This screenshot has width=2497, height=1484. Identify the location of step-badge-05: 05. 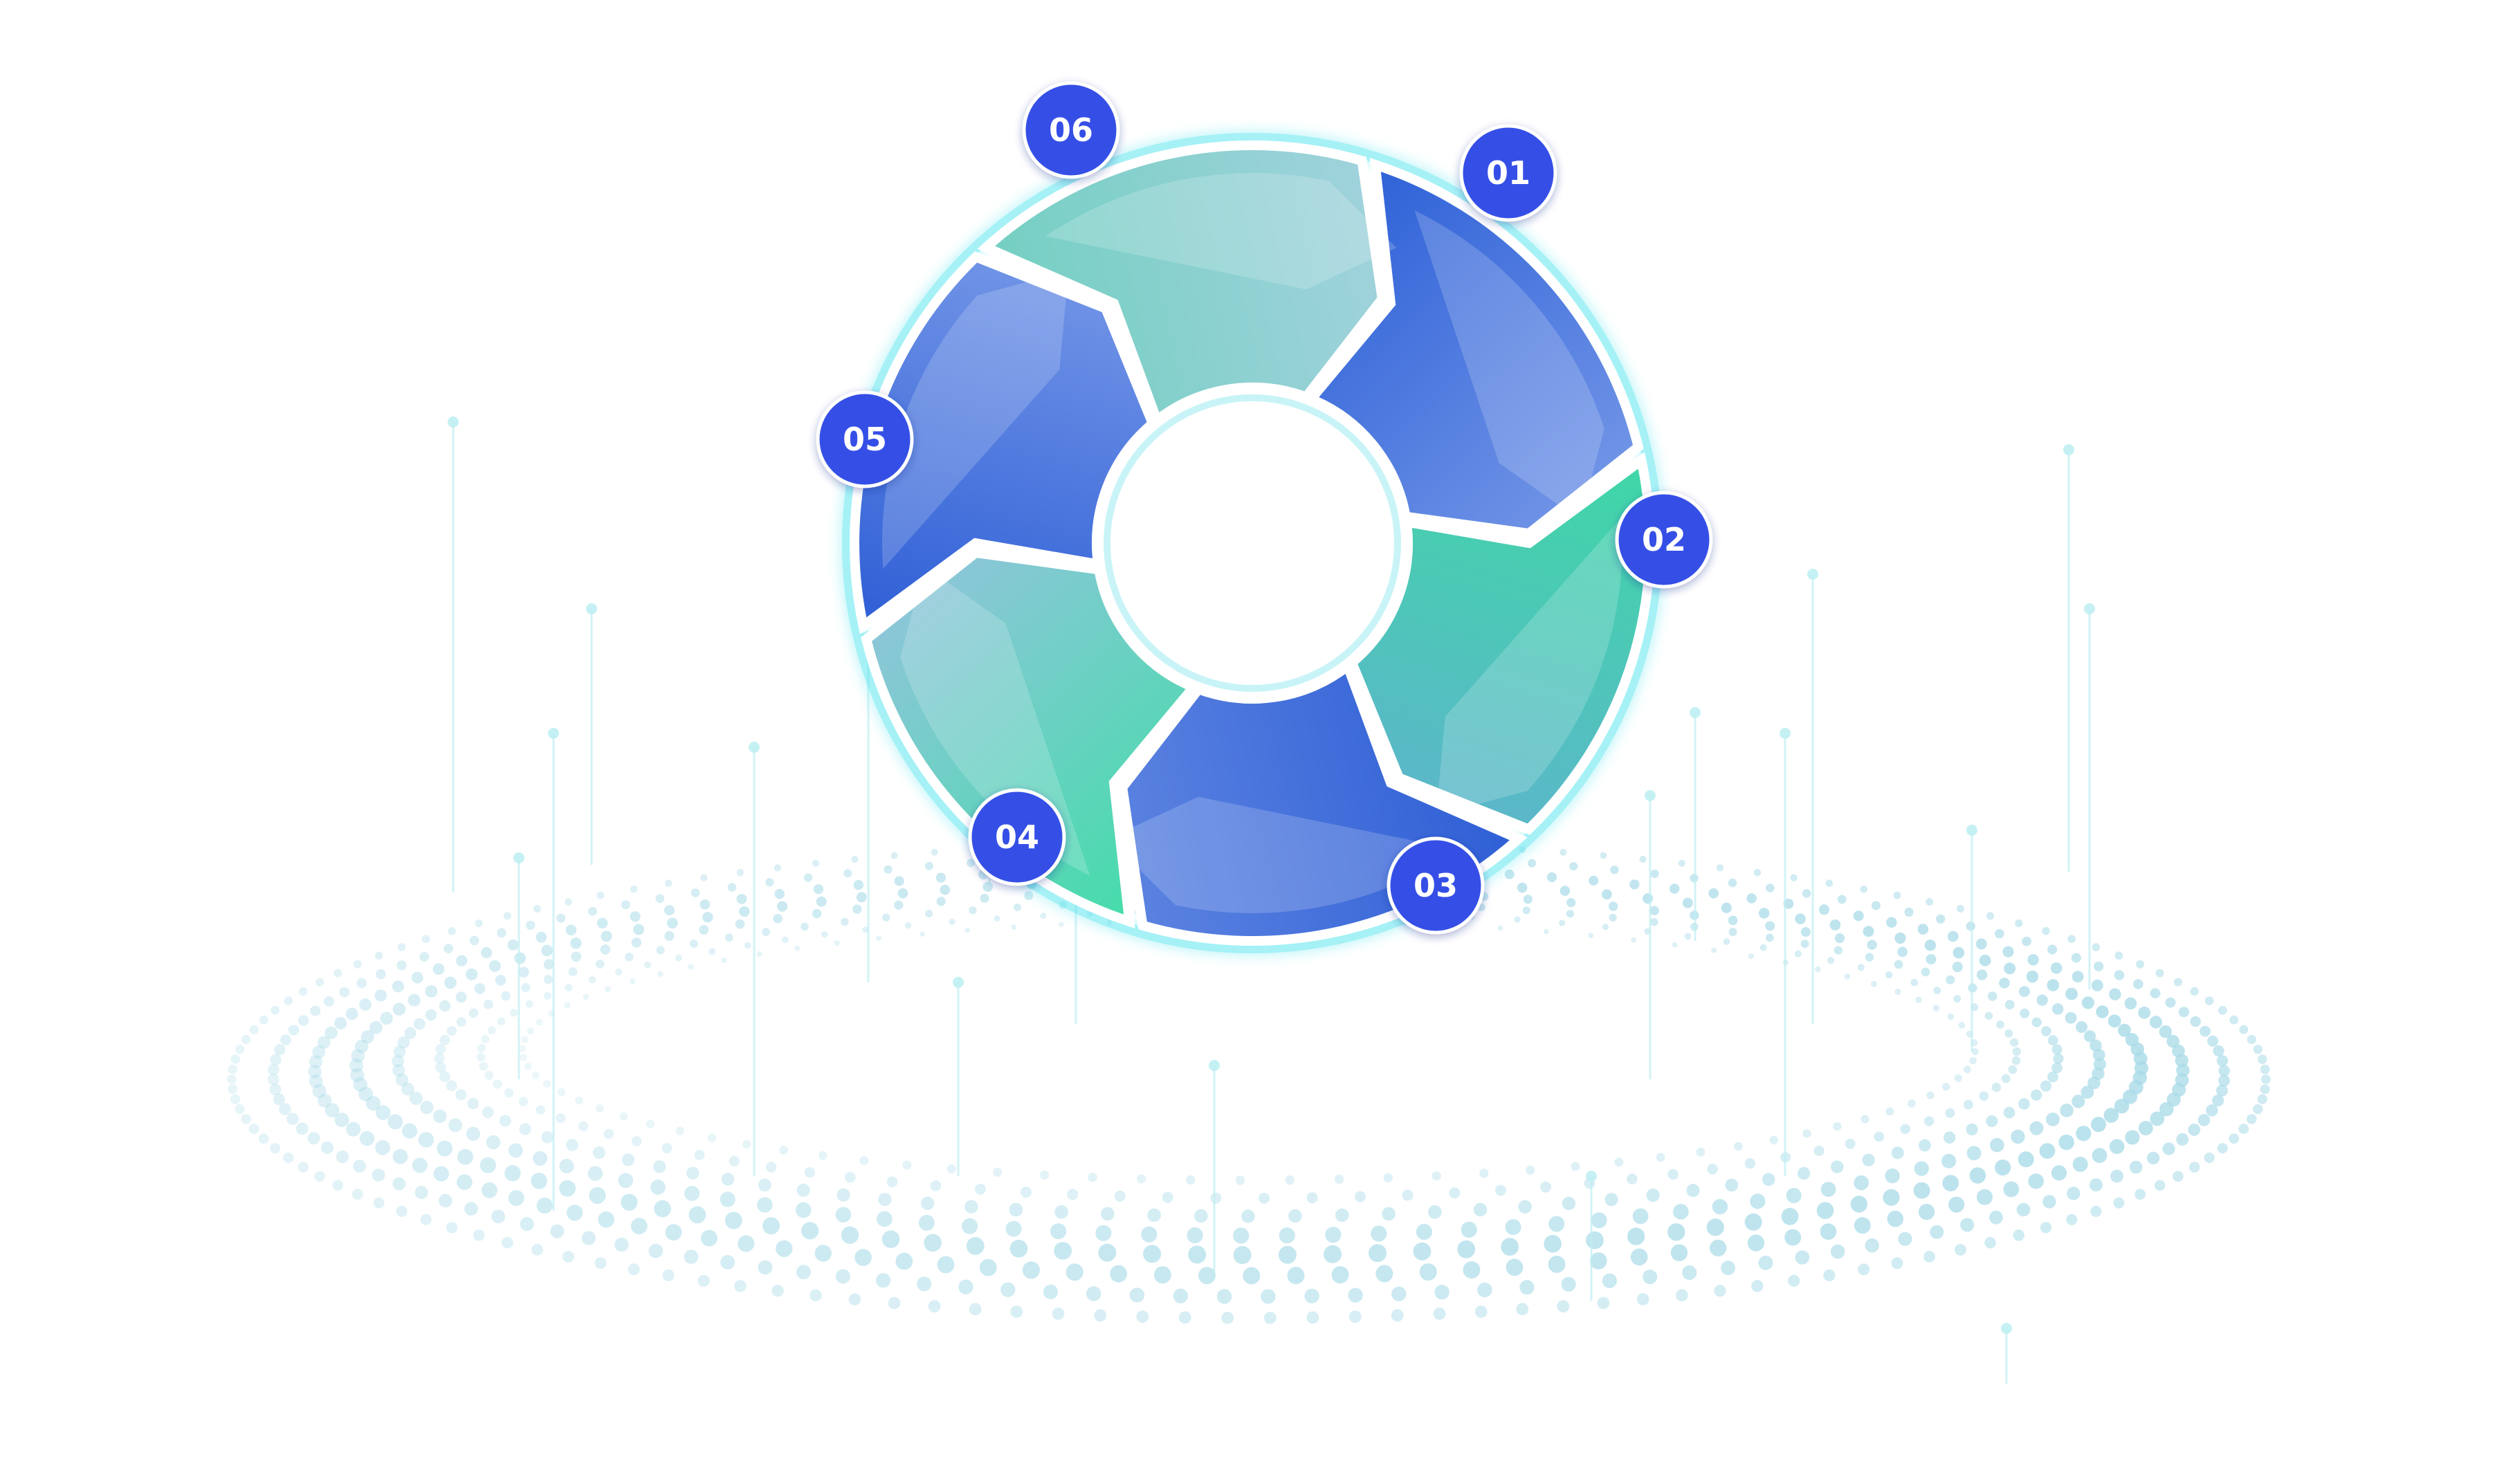
(865, 439).